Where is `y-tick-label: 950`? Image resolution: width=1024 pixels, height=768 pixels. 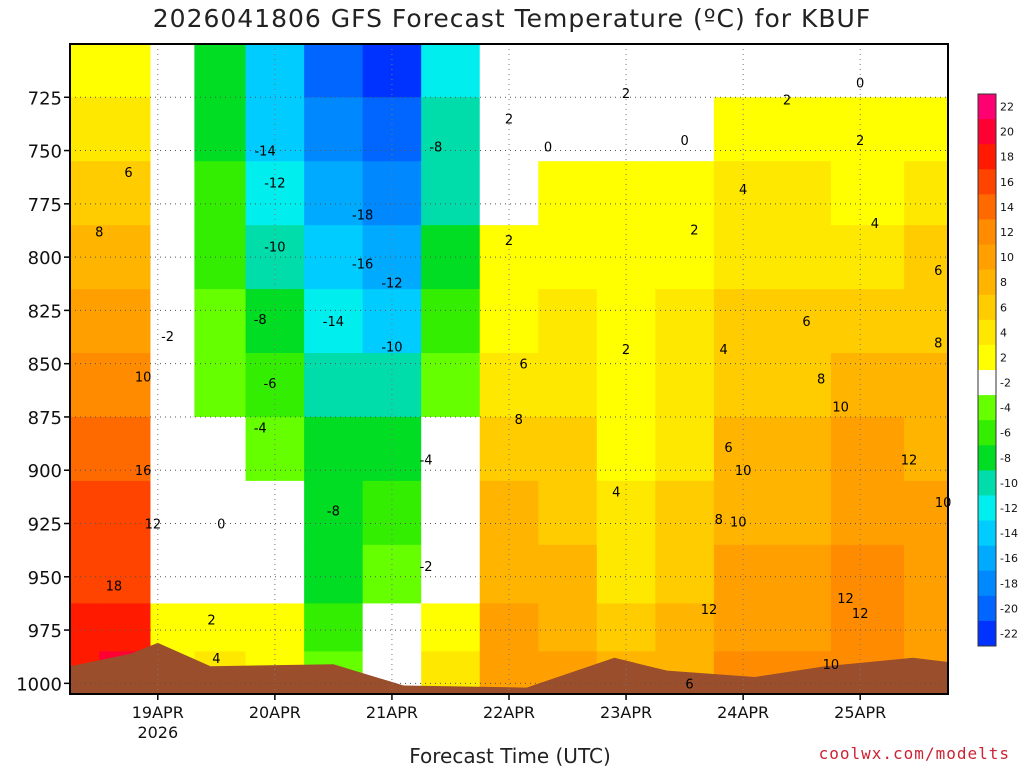
y-tick-label: 950 is located at coordinates (45, 578).